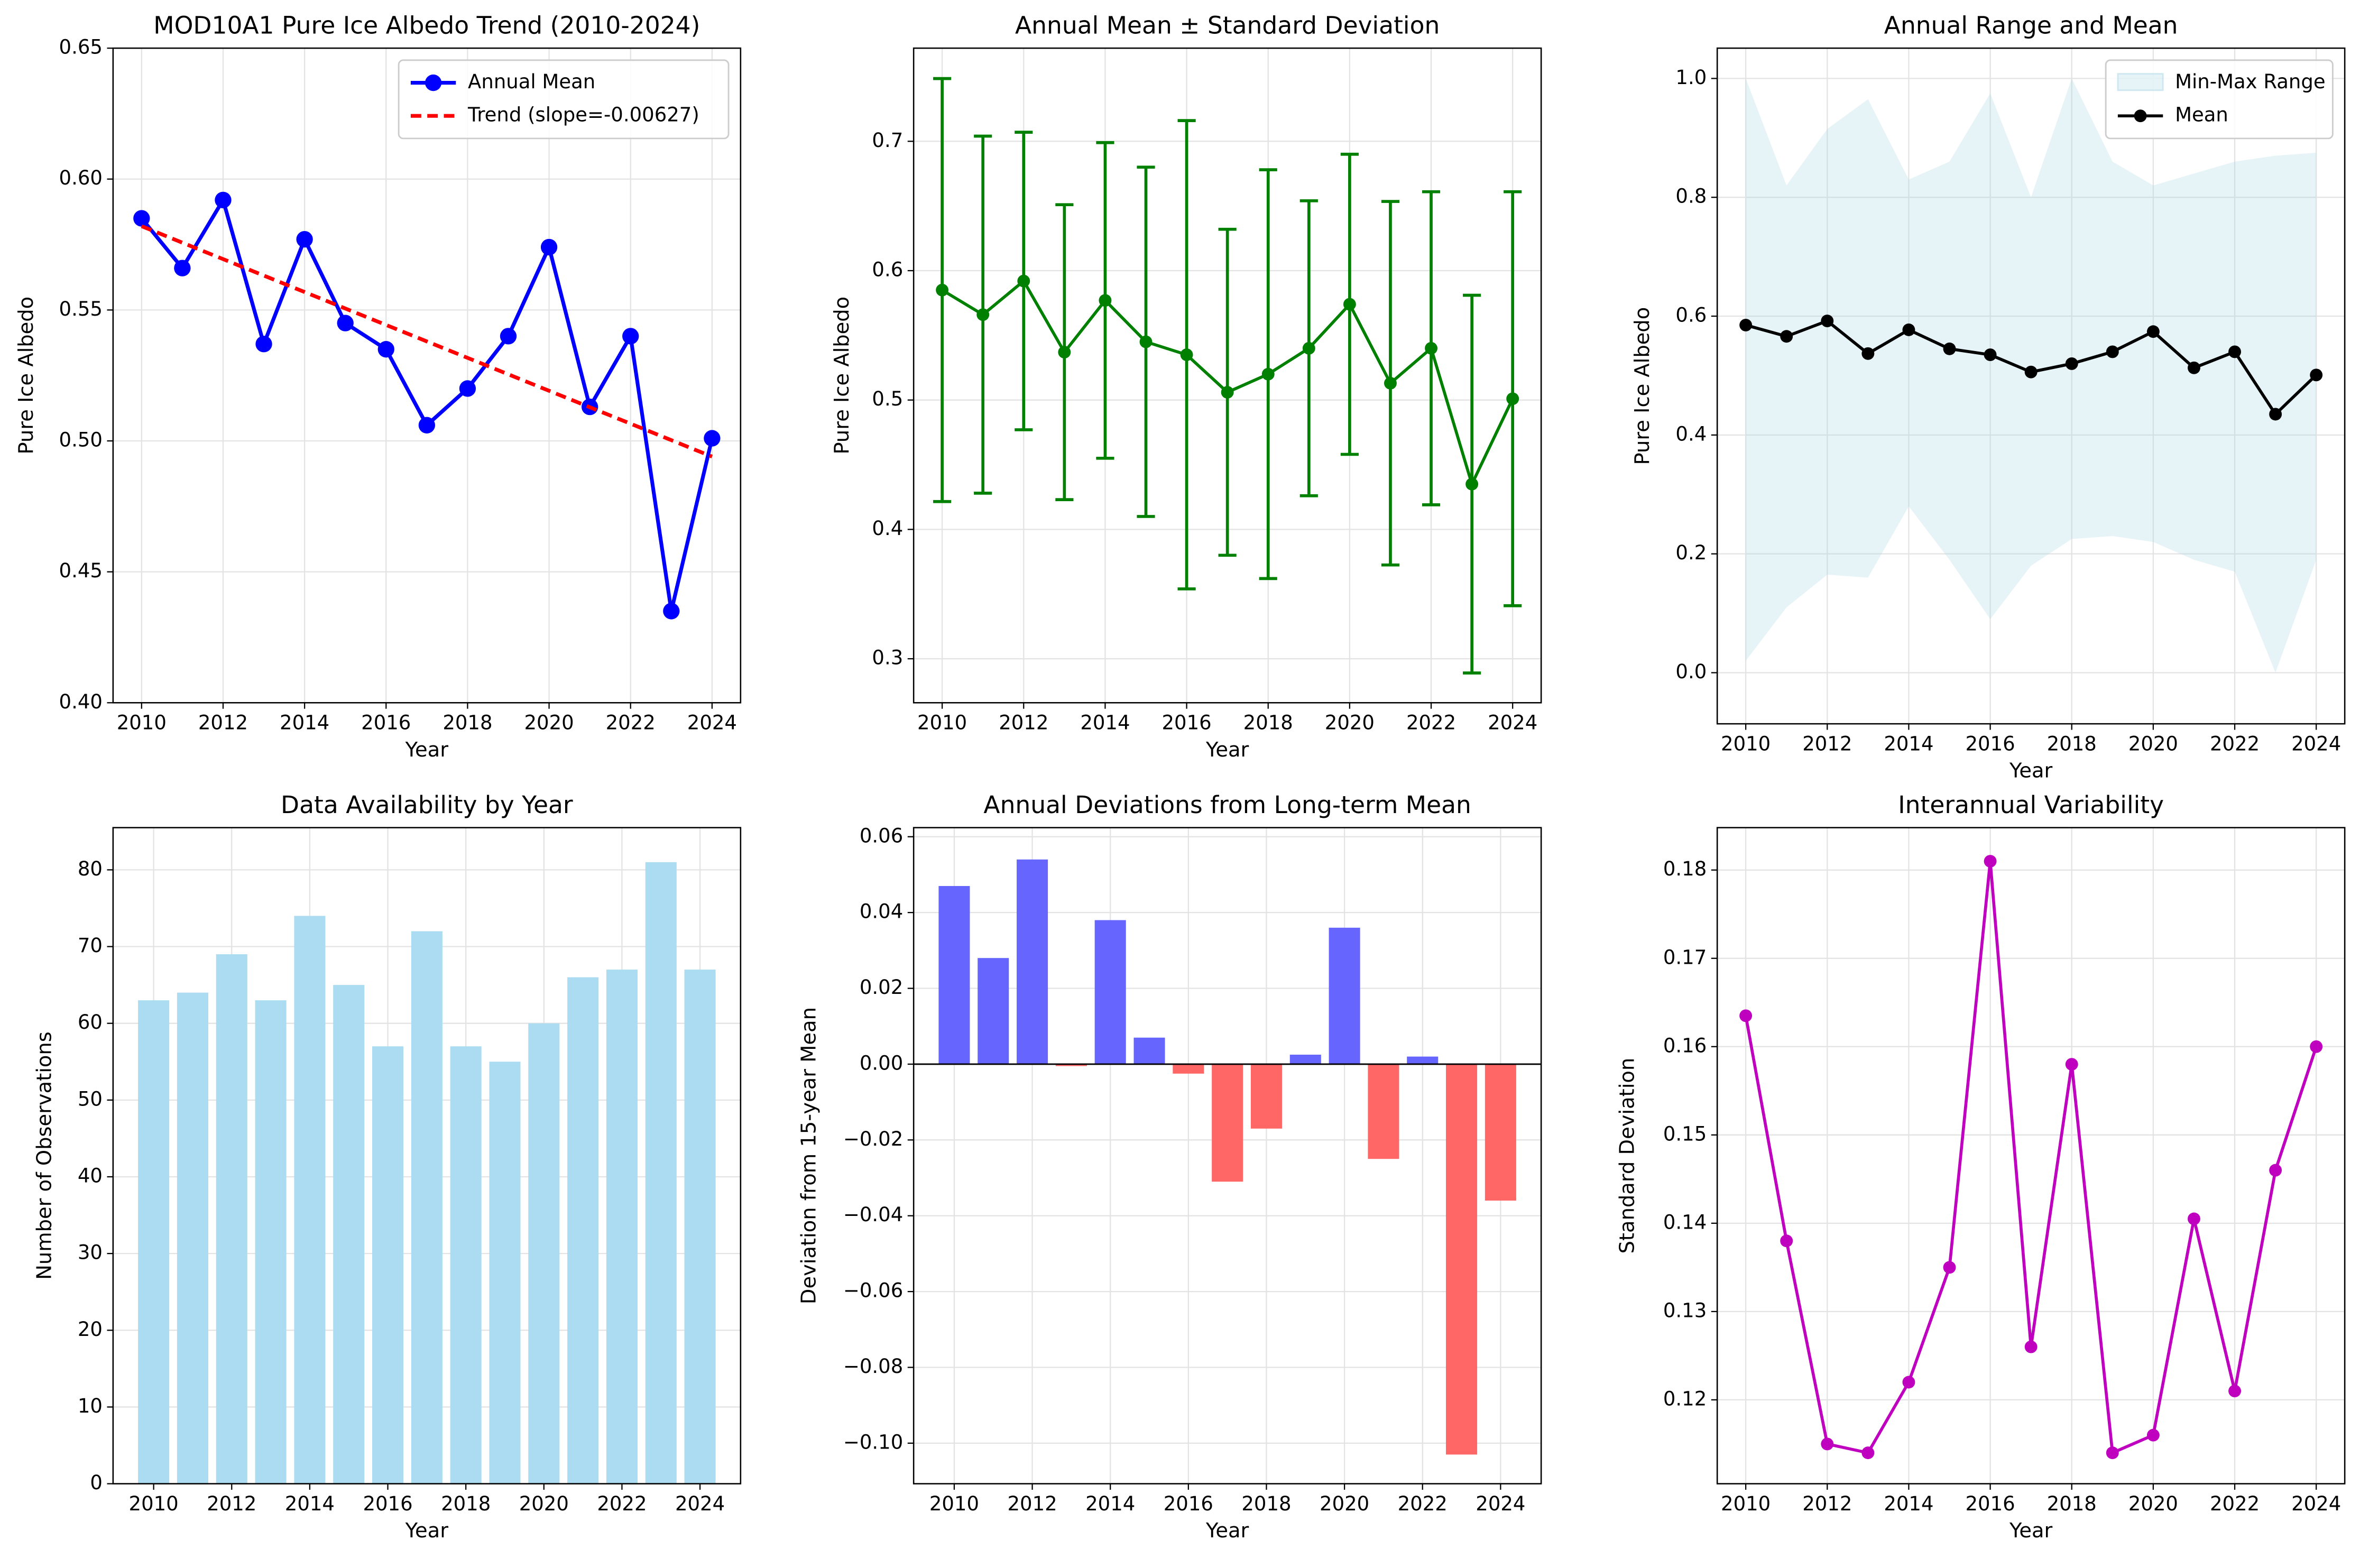 This screenshot has width=2360, height=1568. What do you see at coordinates (1691, 671) in the screenshot?
I see `y-tick-label: 0.0` at bounding box center [1691, 671].